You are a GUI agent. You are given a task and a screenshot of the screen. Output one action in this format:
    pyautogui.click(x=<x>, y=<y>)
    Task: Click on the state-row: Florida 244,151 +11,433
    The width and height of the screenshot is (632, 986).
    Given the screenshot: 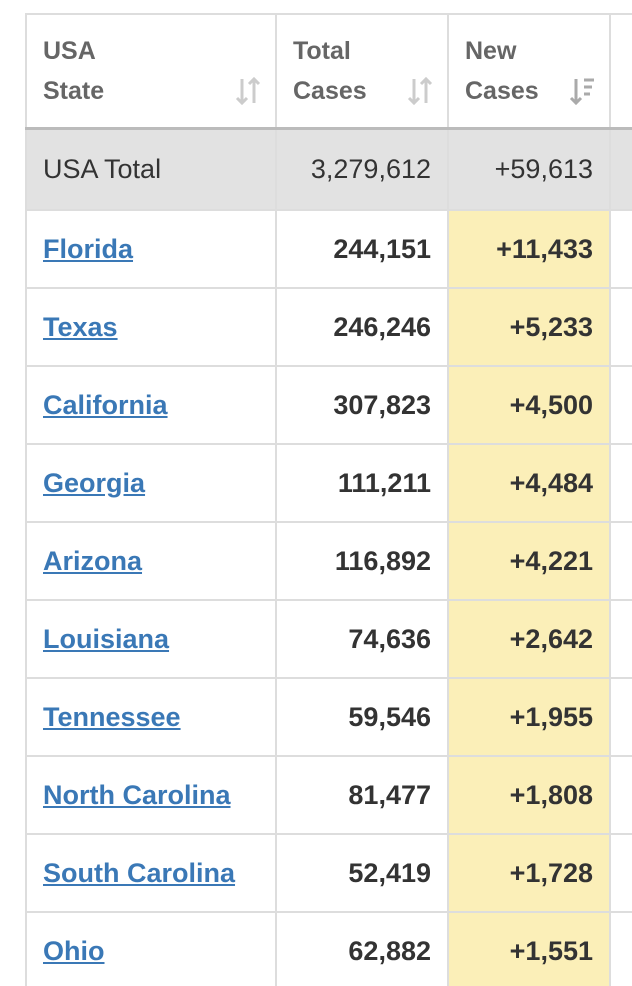 What is the action you would take?
    pyautogui.click(x=328, y=249)
    